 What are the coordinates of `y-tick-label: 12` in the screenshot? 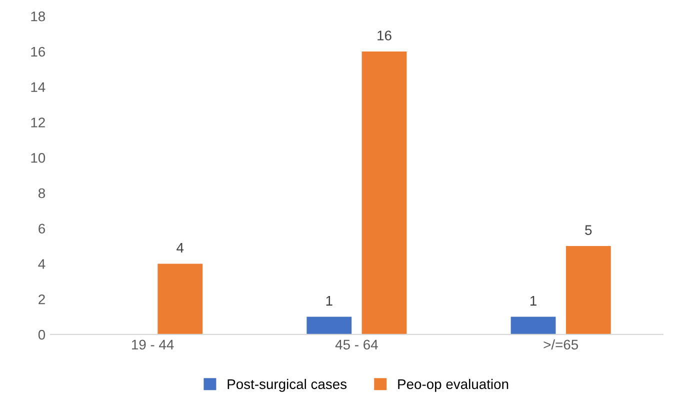 It's located at (38, 123).